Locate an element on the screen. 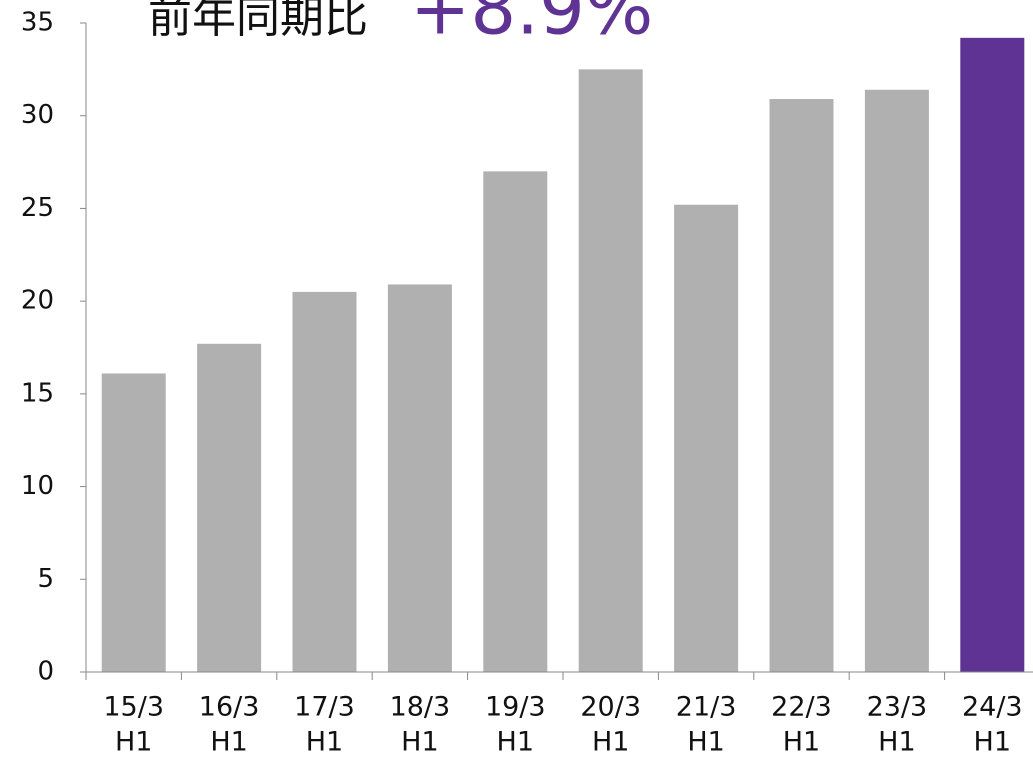 The width and height of the screenshot is (1033, 757). y-tick-label: 20 is located at coordinates (37, 301).